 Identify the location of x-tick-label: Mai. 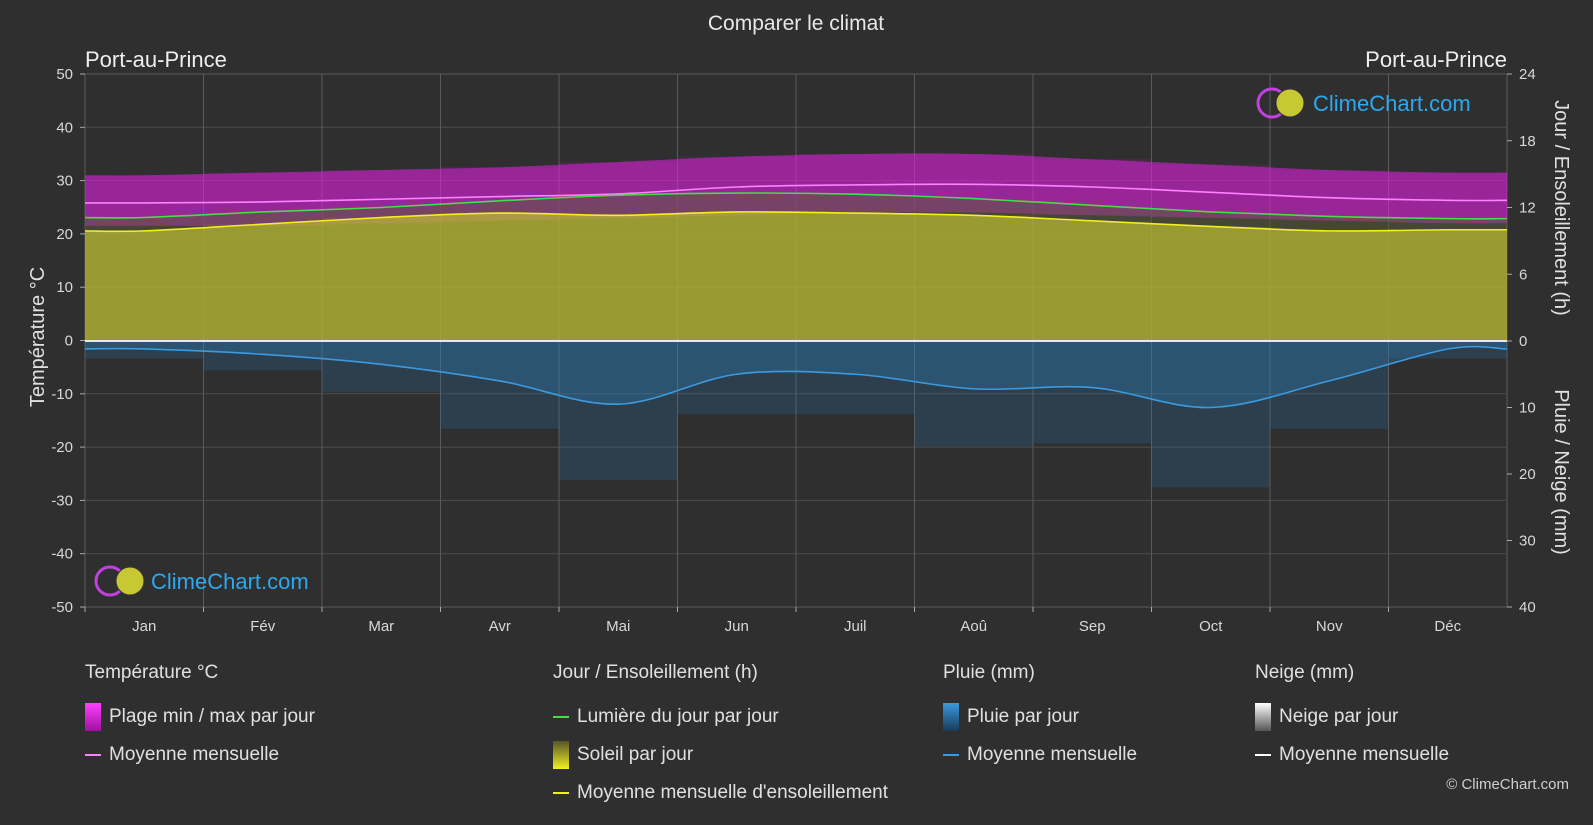
(618, 626).